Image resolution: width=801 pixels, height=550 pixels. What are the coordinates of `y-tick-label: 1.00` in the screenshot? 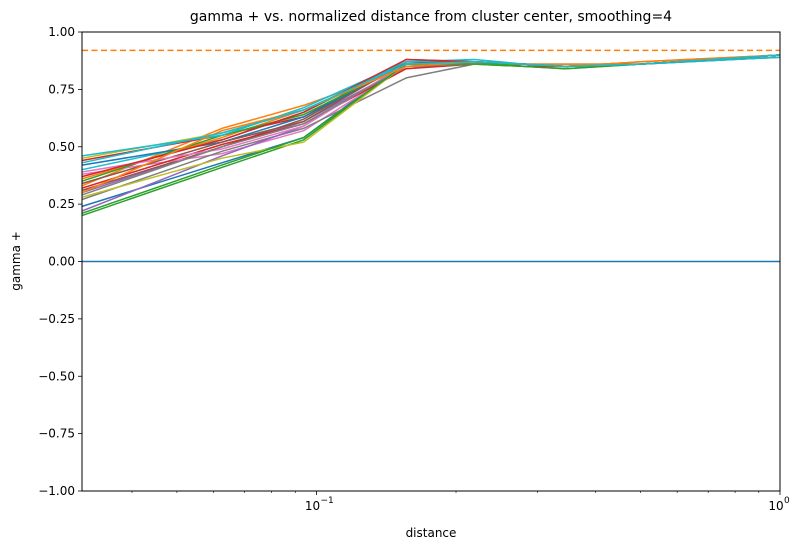 It's located at (61, 32).